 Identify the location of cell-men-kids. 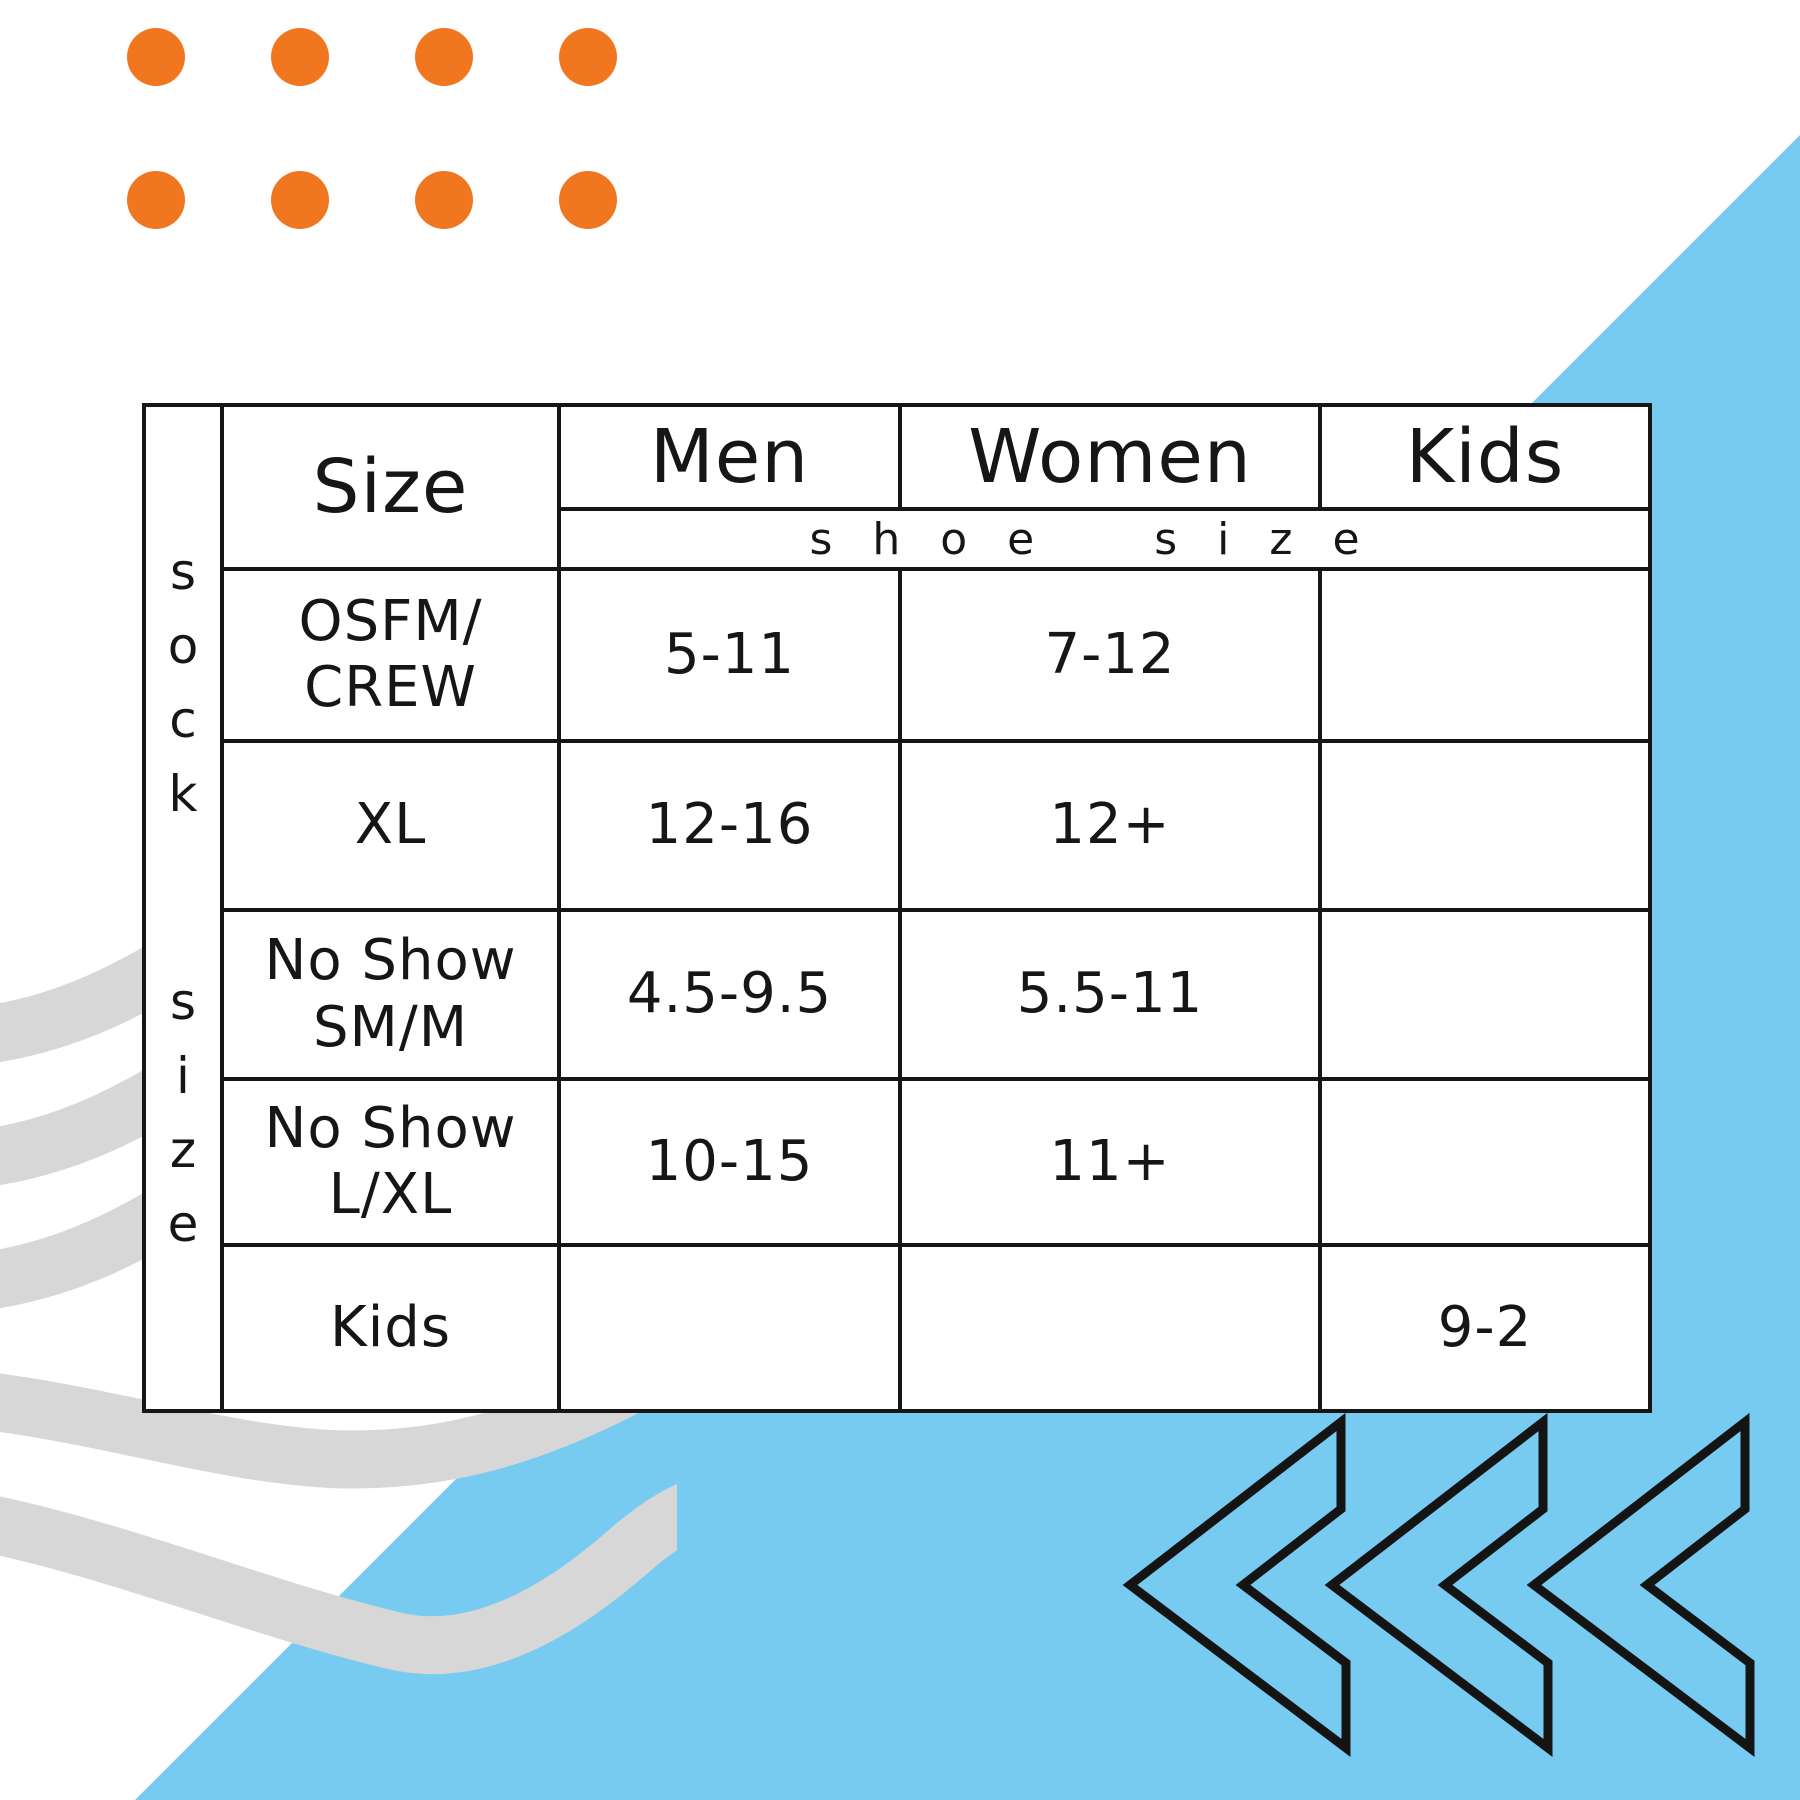
(729, 1328).